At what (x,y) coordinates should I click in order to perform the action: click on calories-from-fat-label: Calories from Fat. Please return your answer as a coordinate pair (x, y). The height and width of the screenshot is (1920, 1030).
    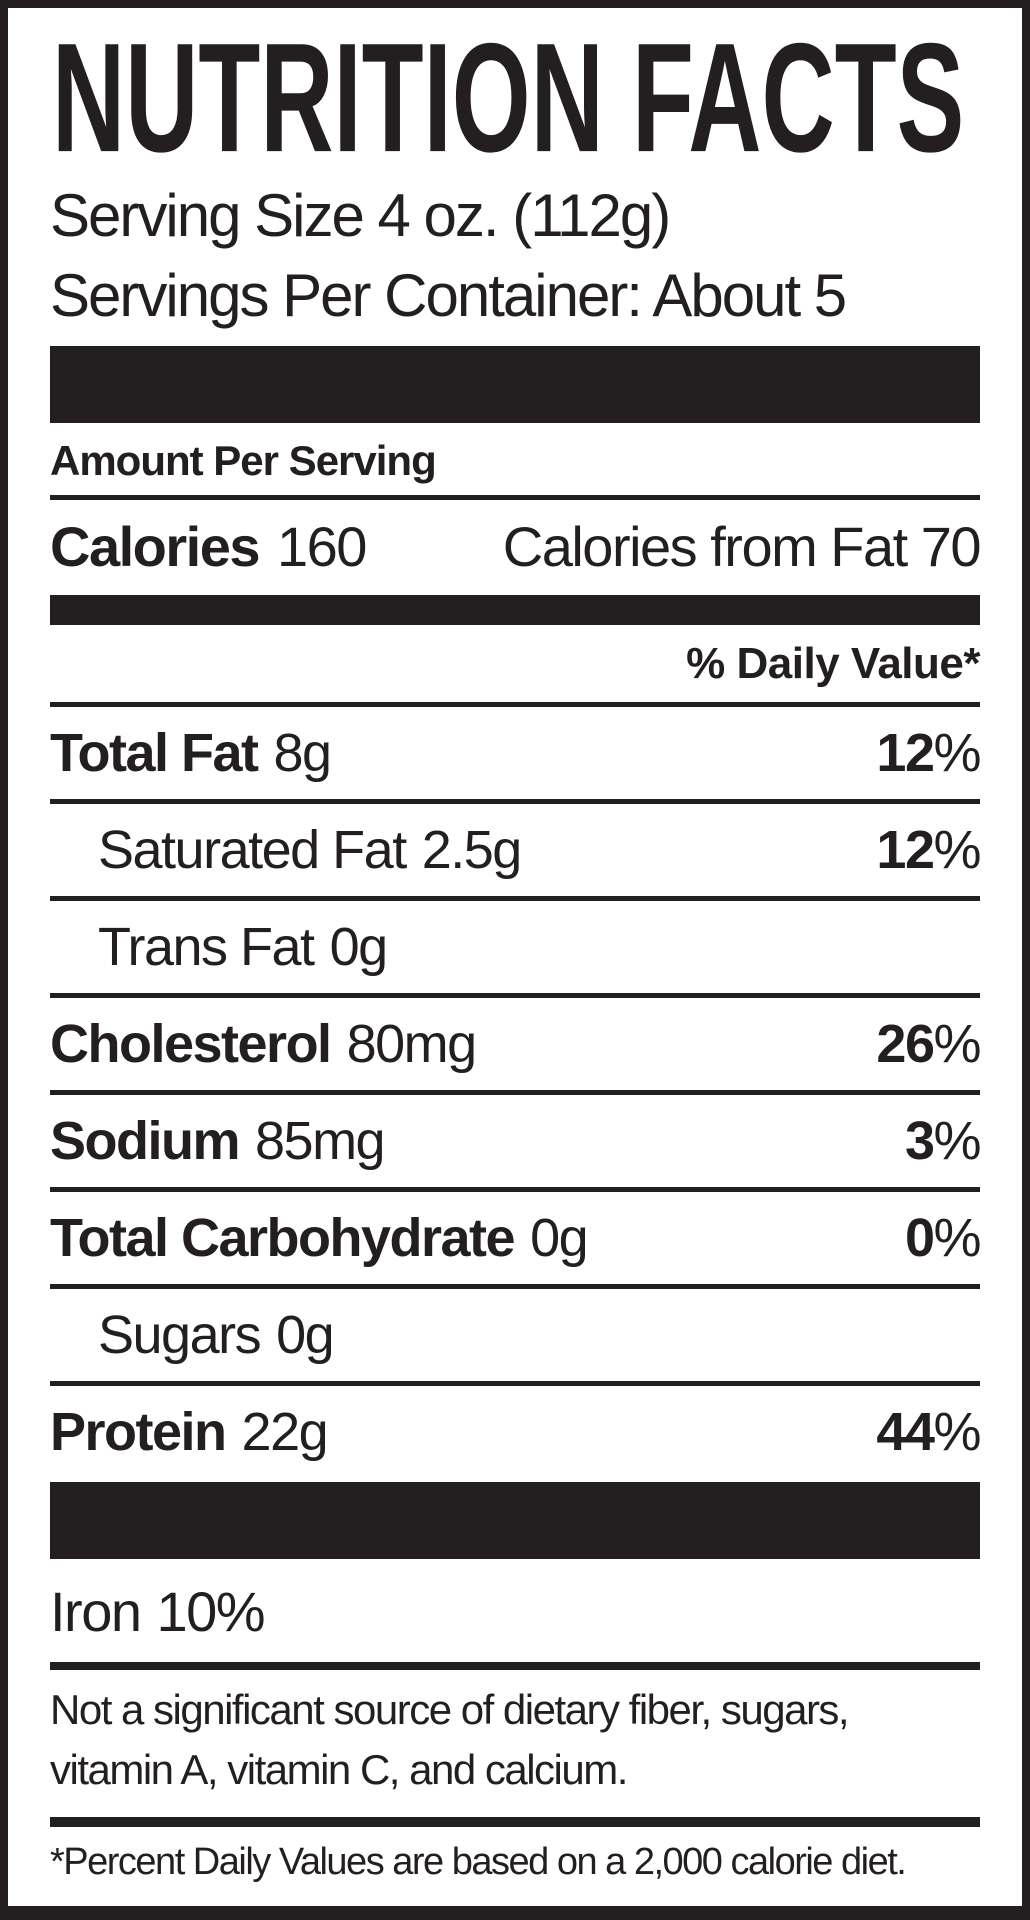
    Looking at the image, I should click on (705, 546).